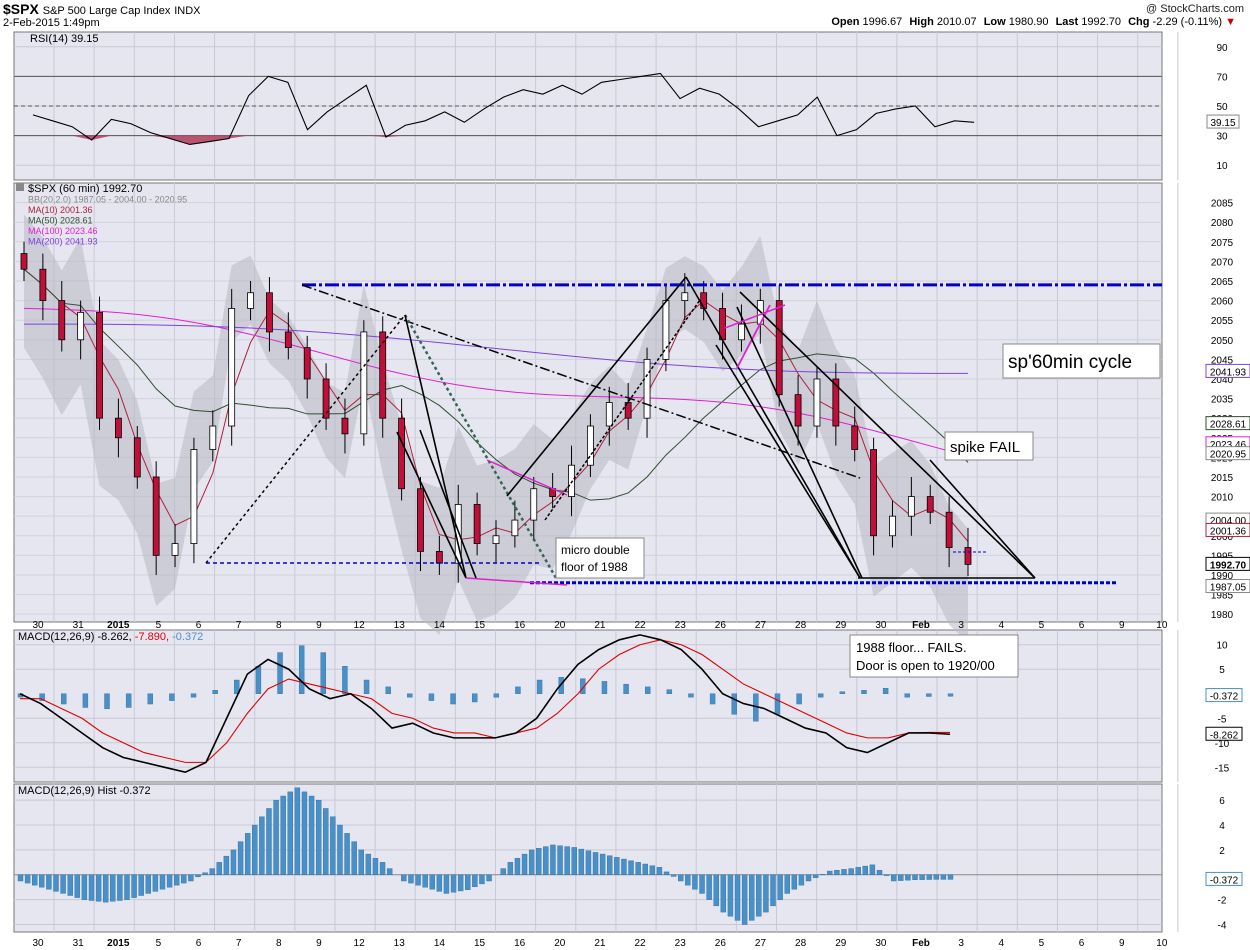  Describe the element at coordinates (480, 943) in the screenshot. I see `x-tick-label: 15` at that location.